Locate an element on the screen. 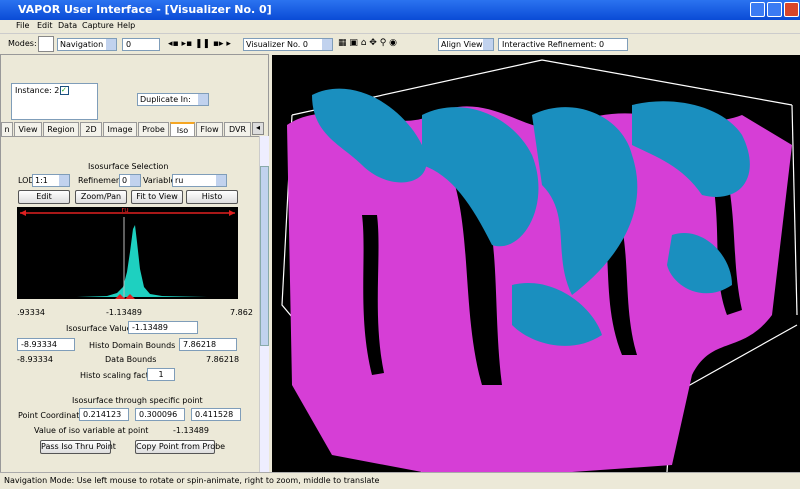  data-bounds-label: Data Bounds is located at coordinates (131, 359).